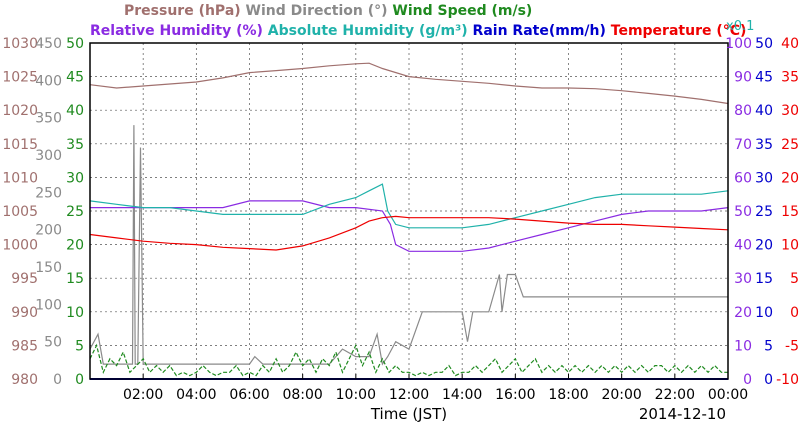  Describe the element at coordinates (794, 313) in the screenshot. I see `tick-label-temperature: 0` at that location.